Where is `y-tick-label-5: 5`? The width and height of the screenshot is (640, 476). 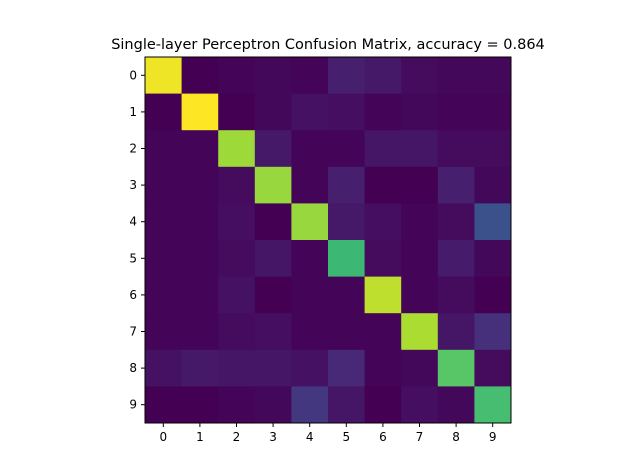 y-tick-label-5: 5 is located at coordinates (133, 258).